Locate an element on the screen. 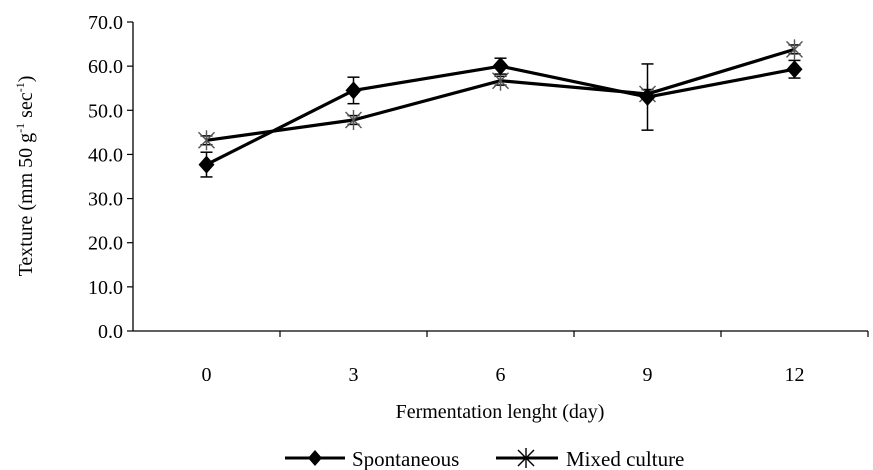 The height and width of the screenshot is (470, 873). x-axis-ticks: 0 3 6 9 12 is located at coordinates (535, 358).